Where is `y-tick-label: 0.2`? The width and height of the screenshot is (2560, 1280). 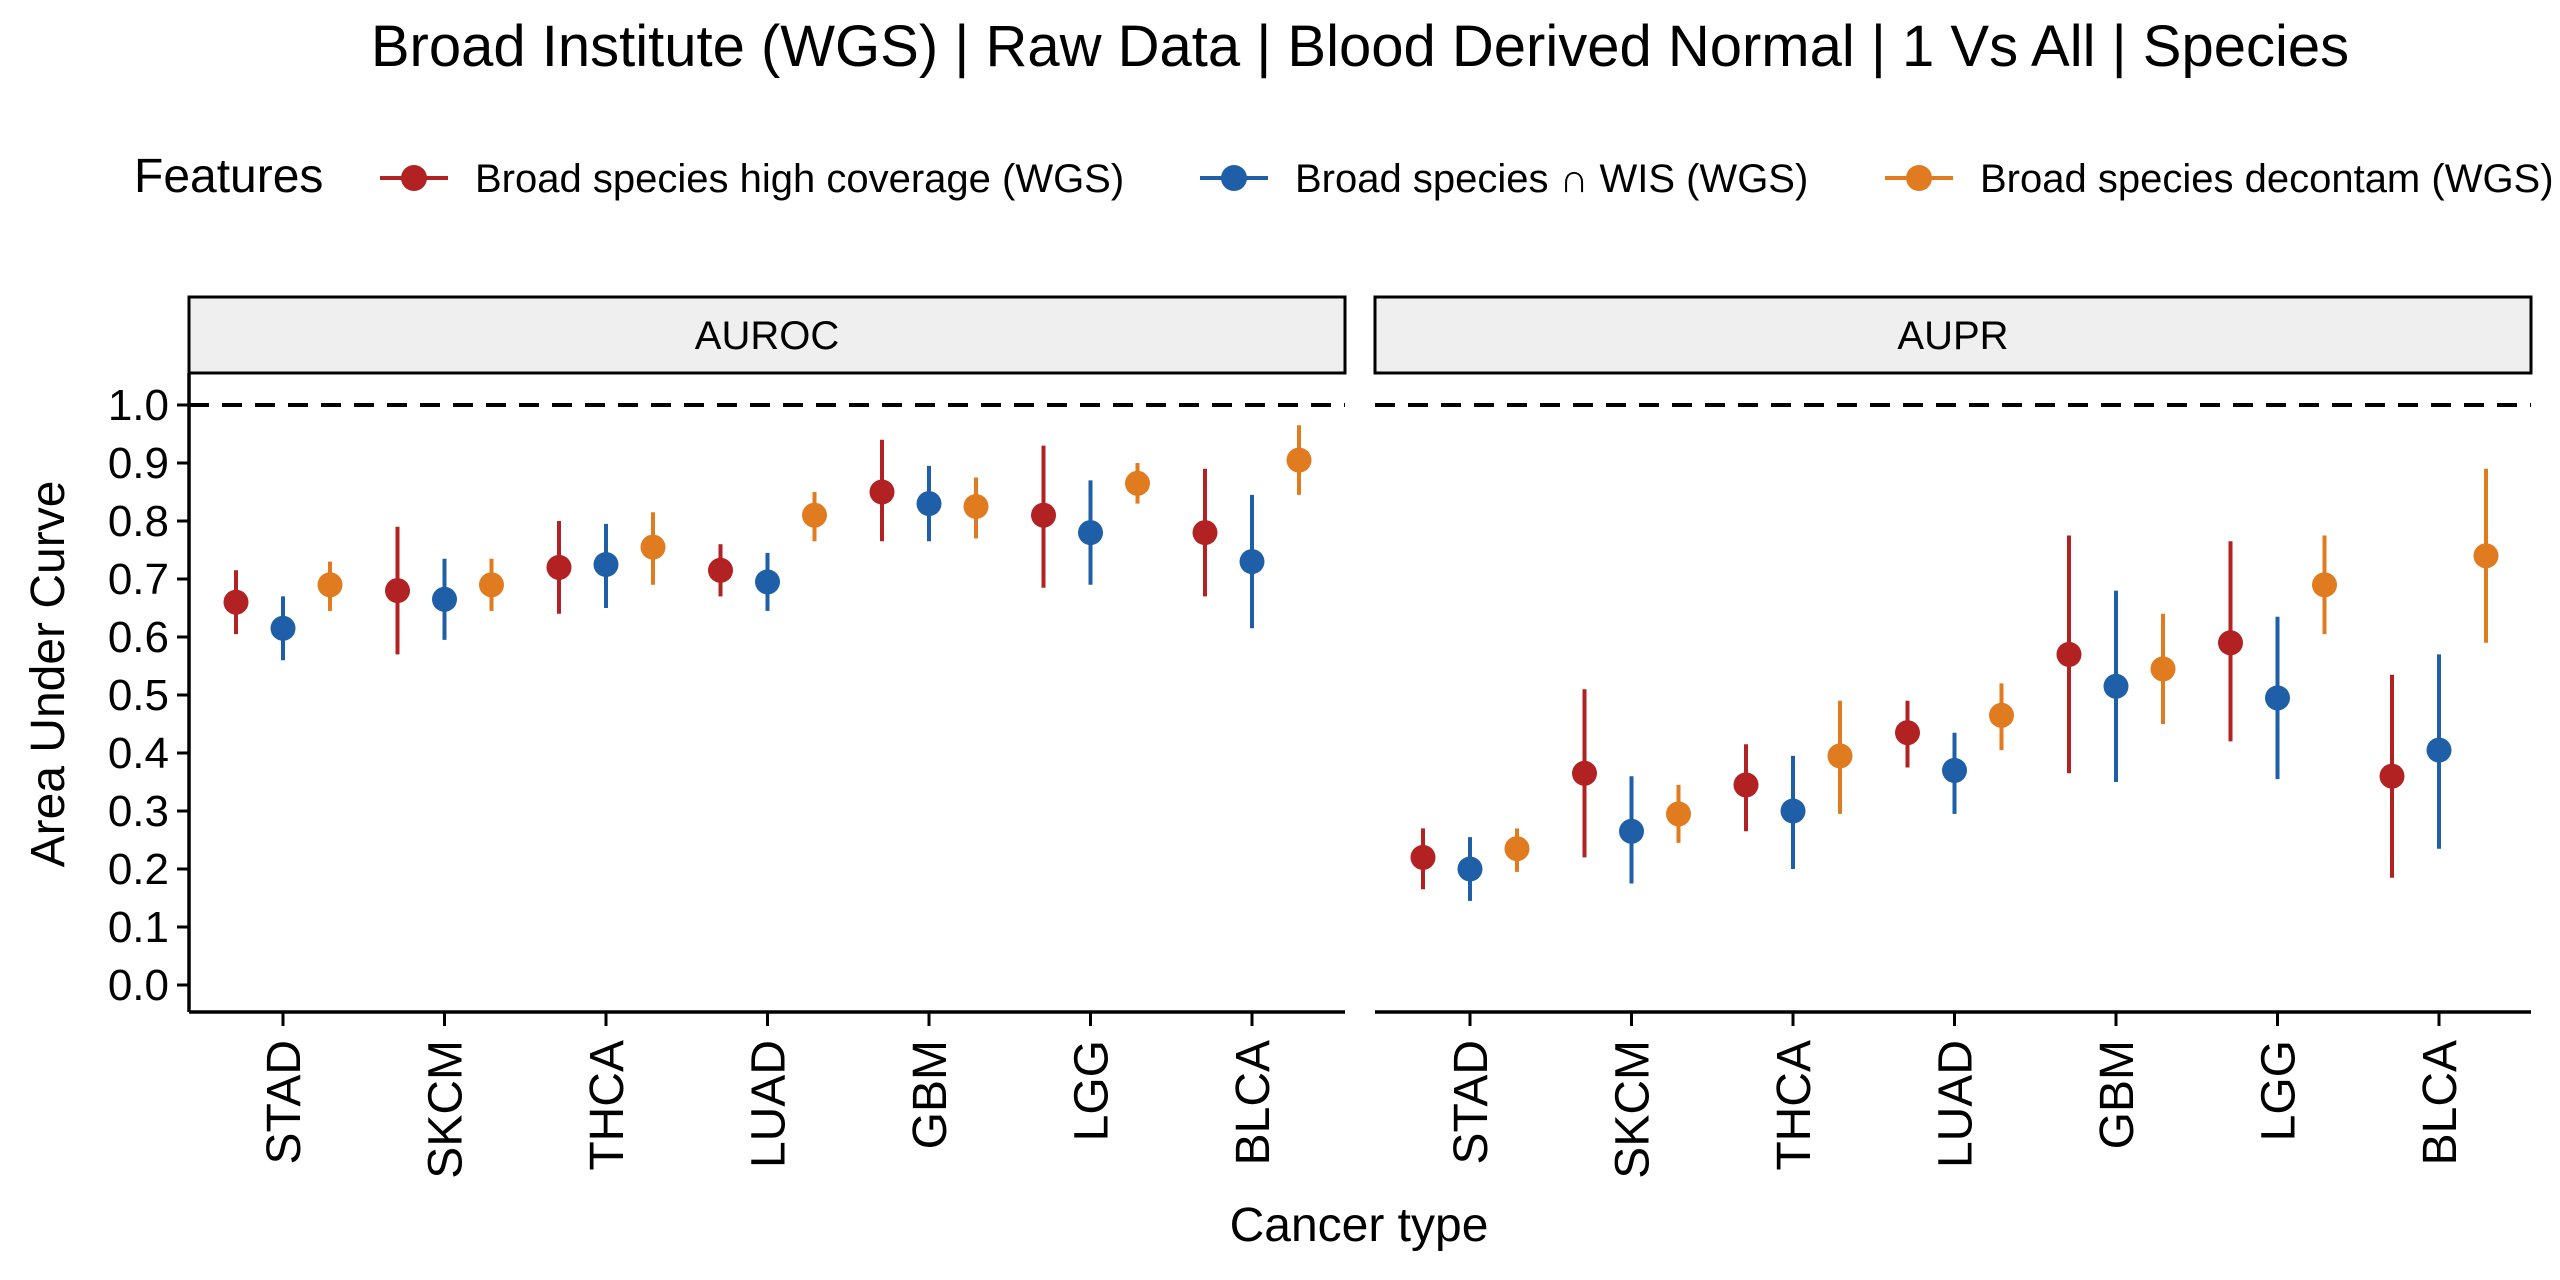
y-tick-label: 0.2 is located at coordinates (138, 869).